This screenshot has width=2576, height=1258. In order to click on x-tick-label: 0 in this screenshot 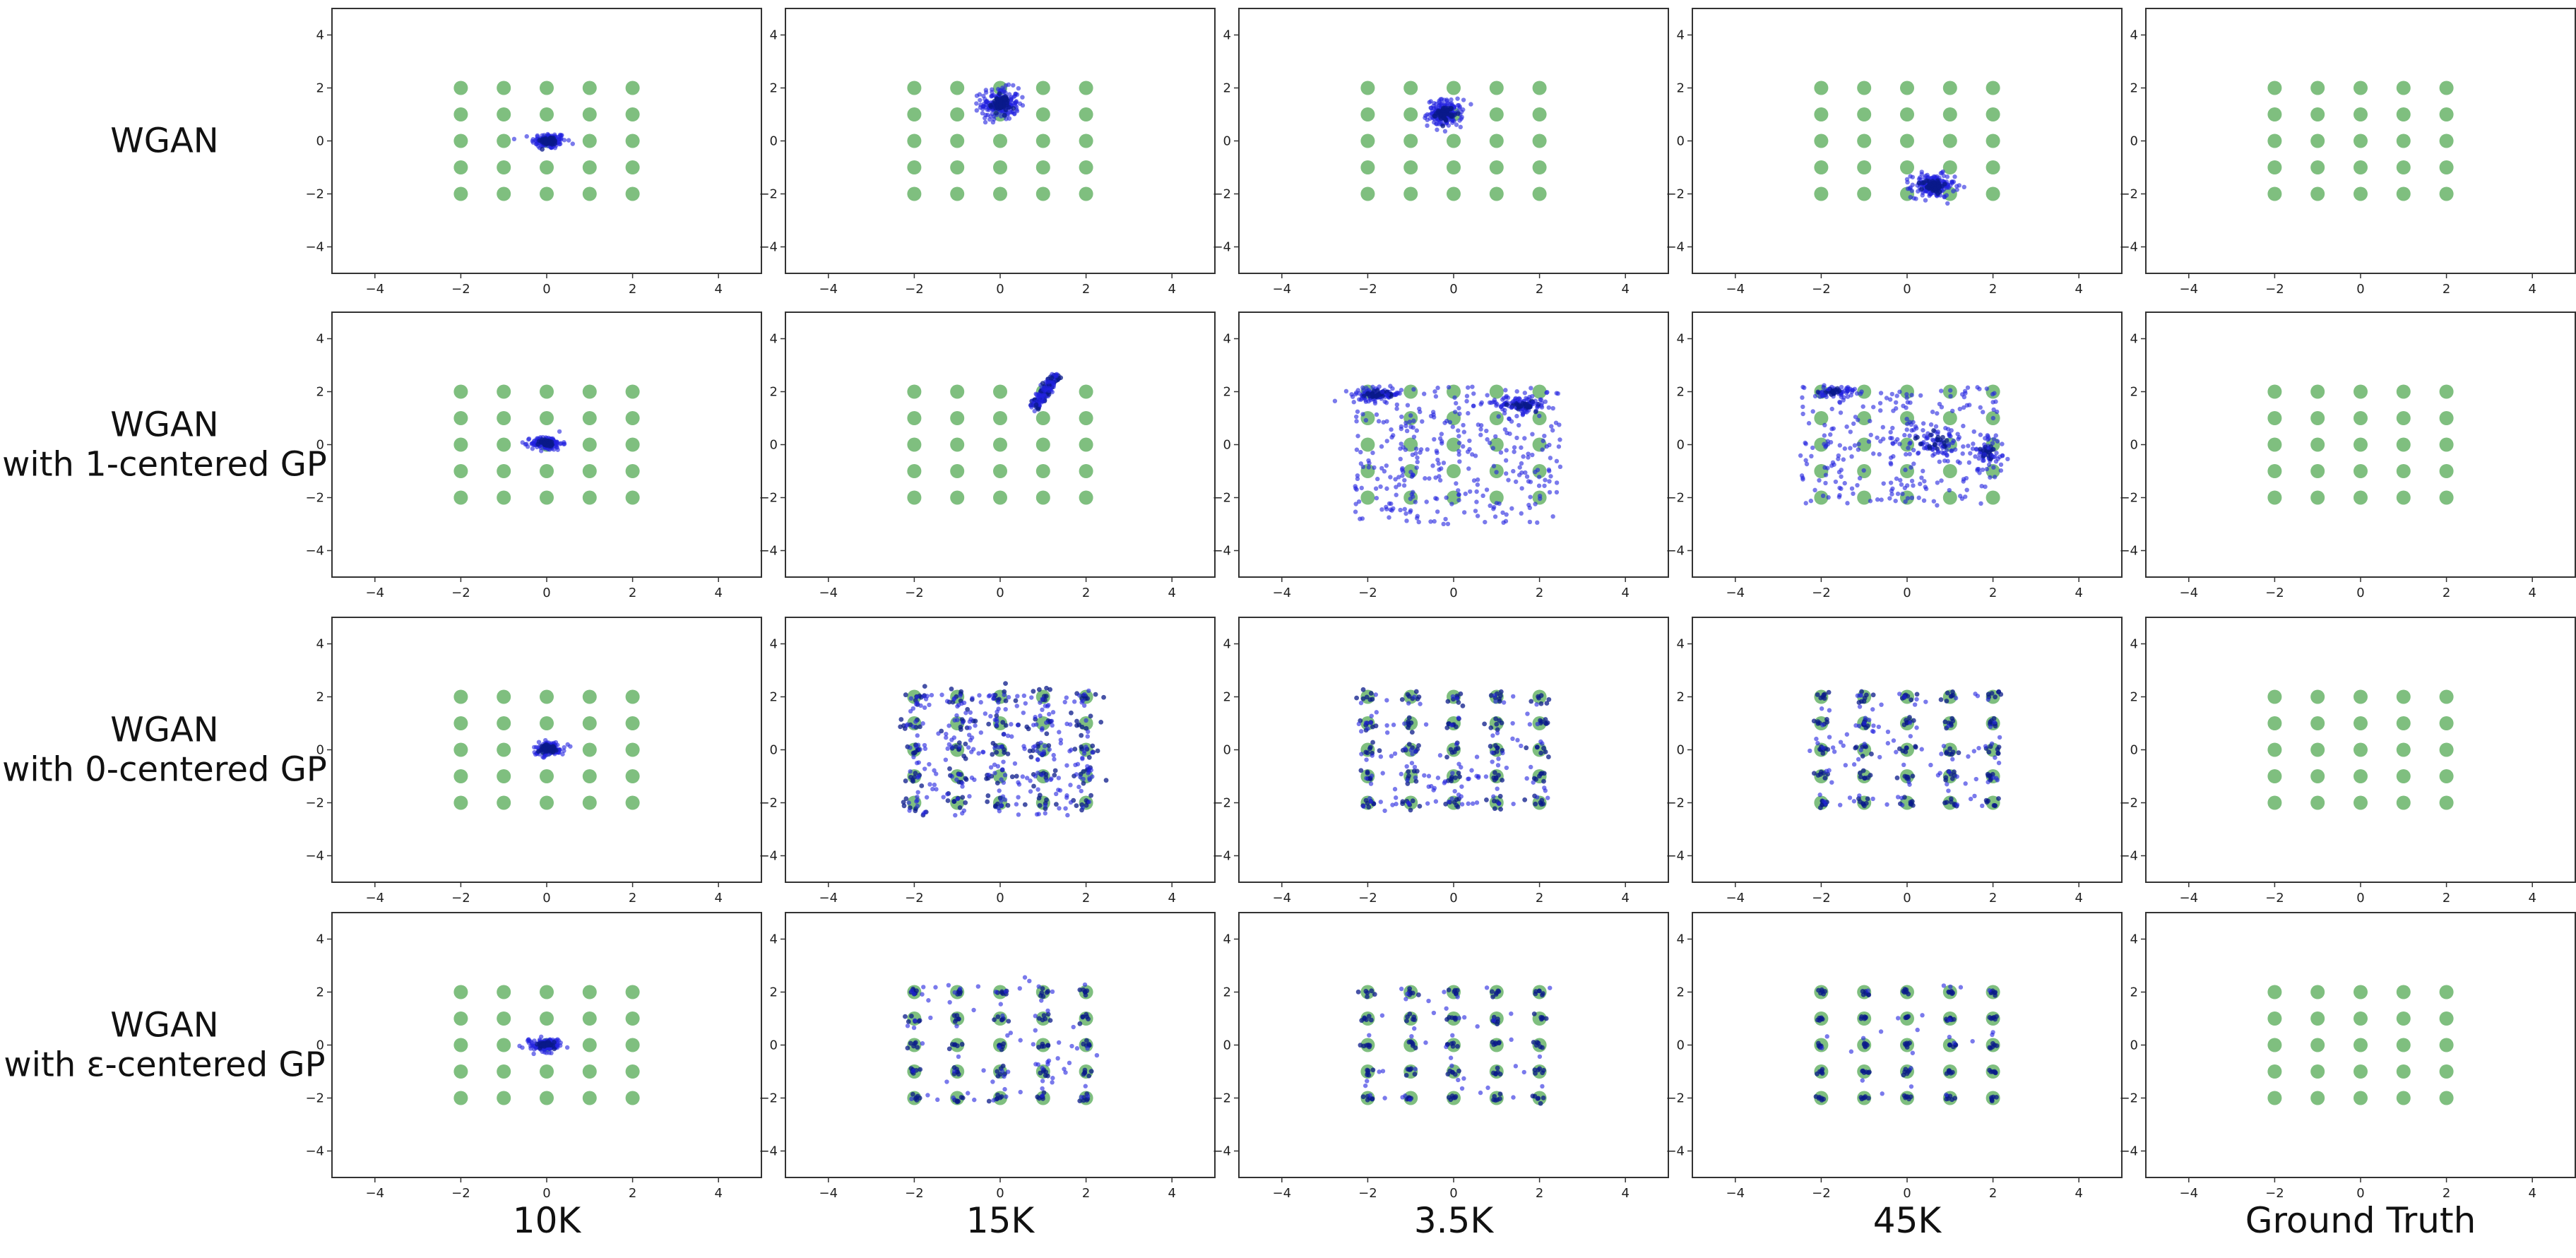, I will do `click(1453, 289)`.